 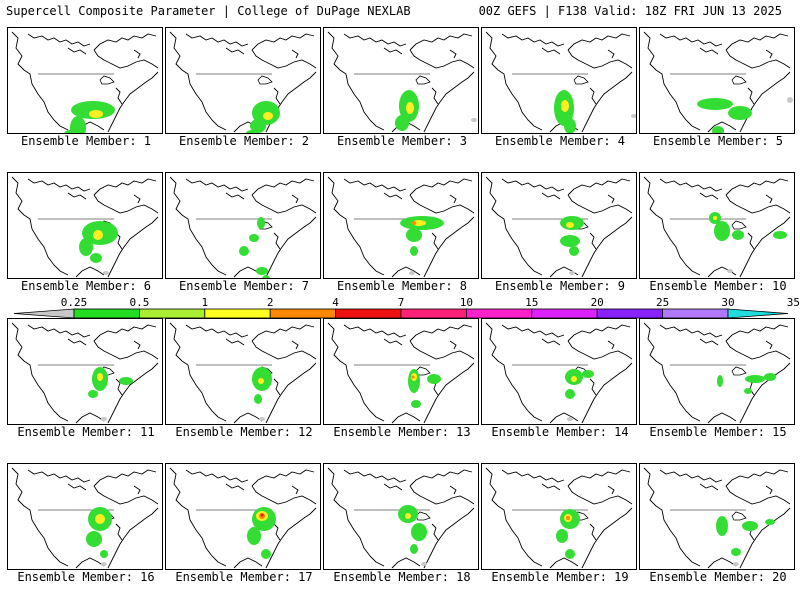 What do you see at coordinates (406, 307) in the screenshot?
I see `colorbar-legend: 0.25 0.5 1 2 4 7 10 15 20 25 30 35` at bounding box center [406, 307].